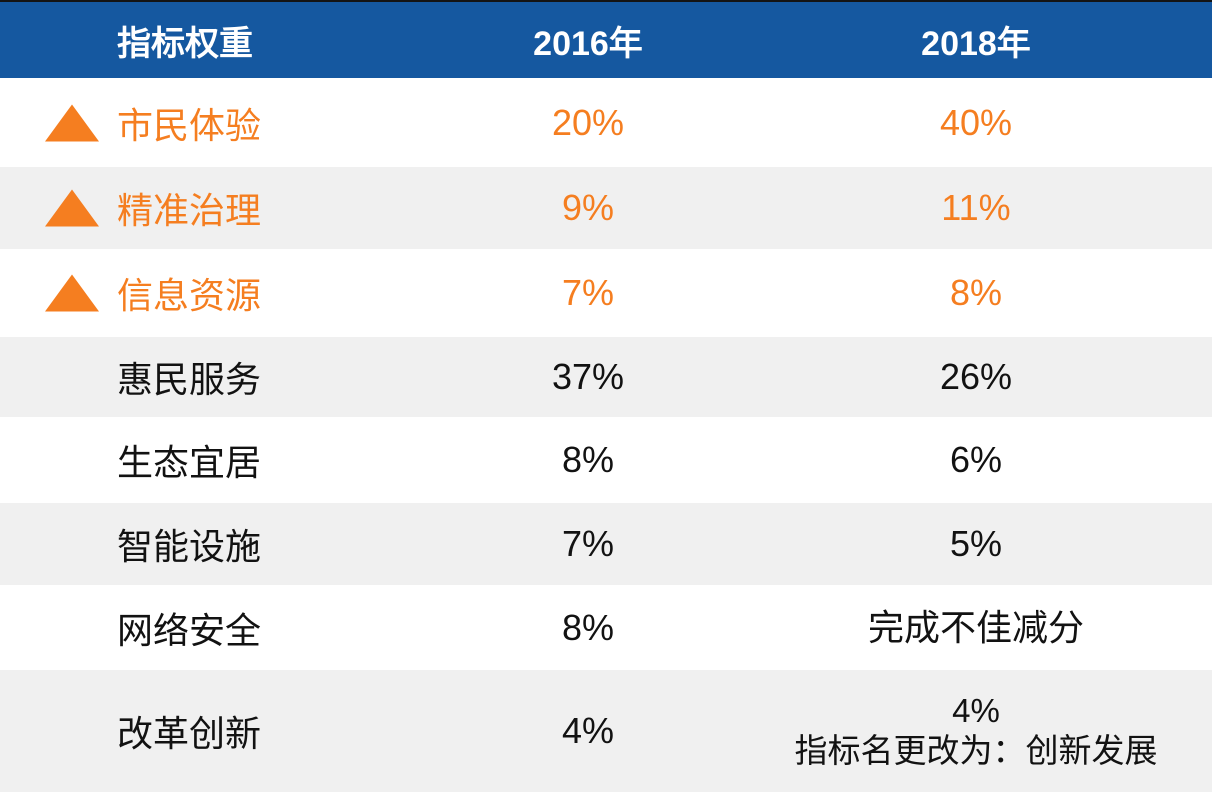  I want to click on value-2018-main: 26%, so click(976, 377).